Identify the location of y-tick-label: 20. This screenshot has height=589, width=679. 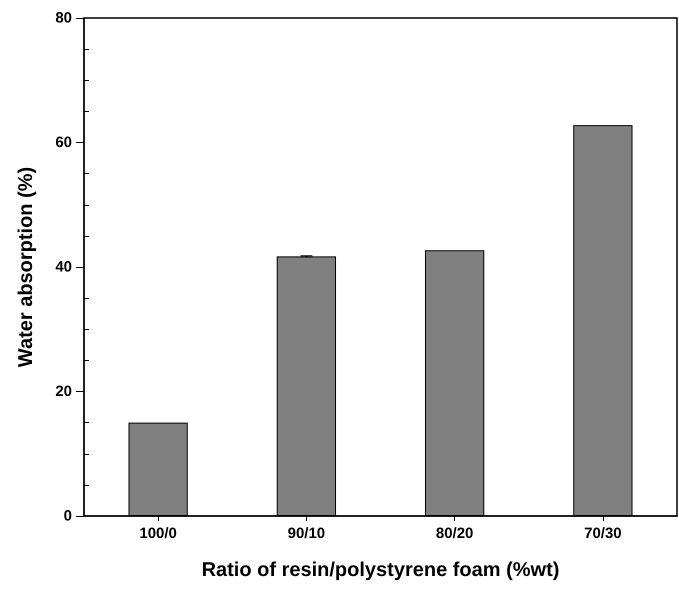
(63, 391).